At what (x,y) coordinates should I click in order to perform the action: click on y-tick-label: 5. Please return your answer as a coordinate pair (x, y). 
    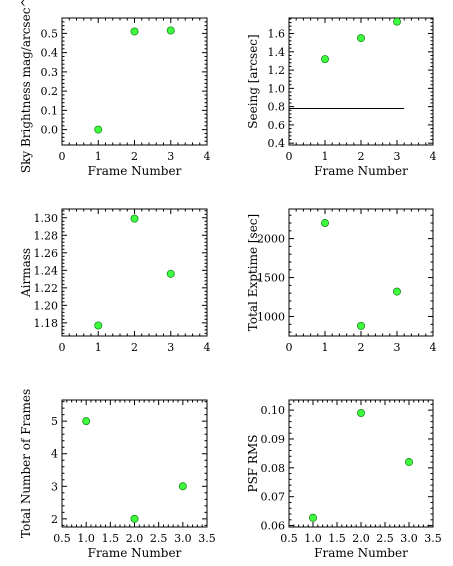
    Looking at the image, I should click on (54, 421).